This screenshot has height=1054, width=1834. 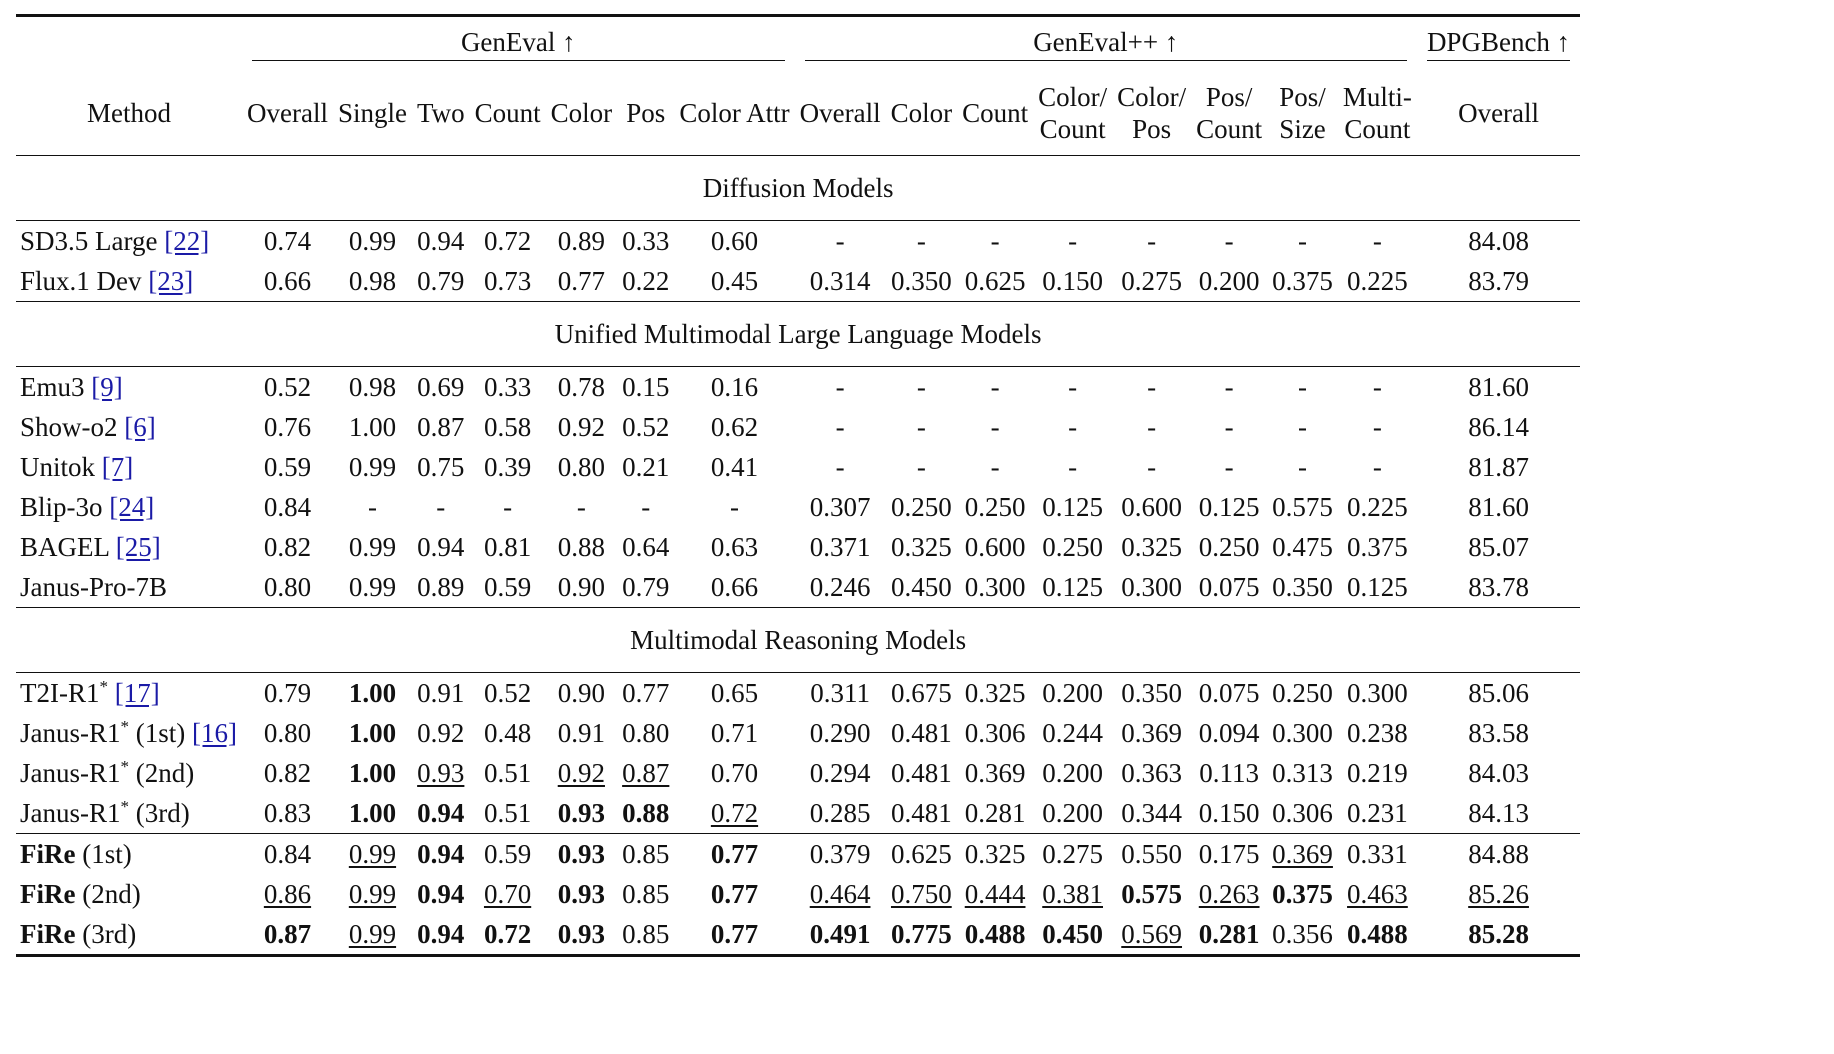 I want to click on method-cell: Janus-R1* (1st) [16], so click(x=129, y=733).